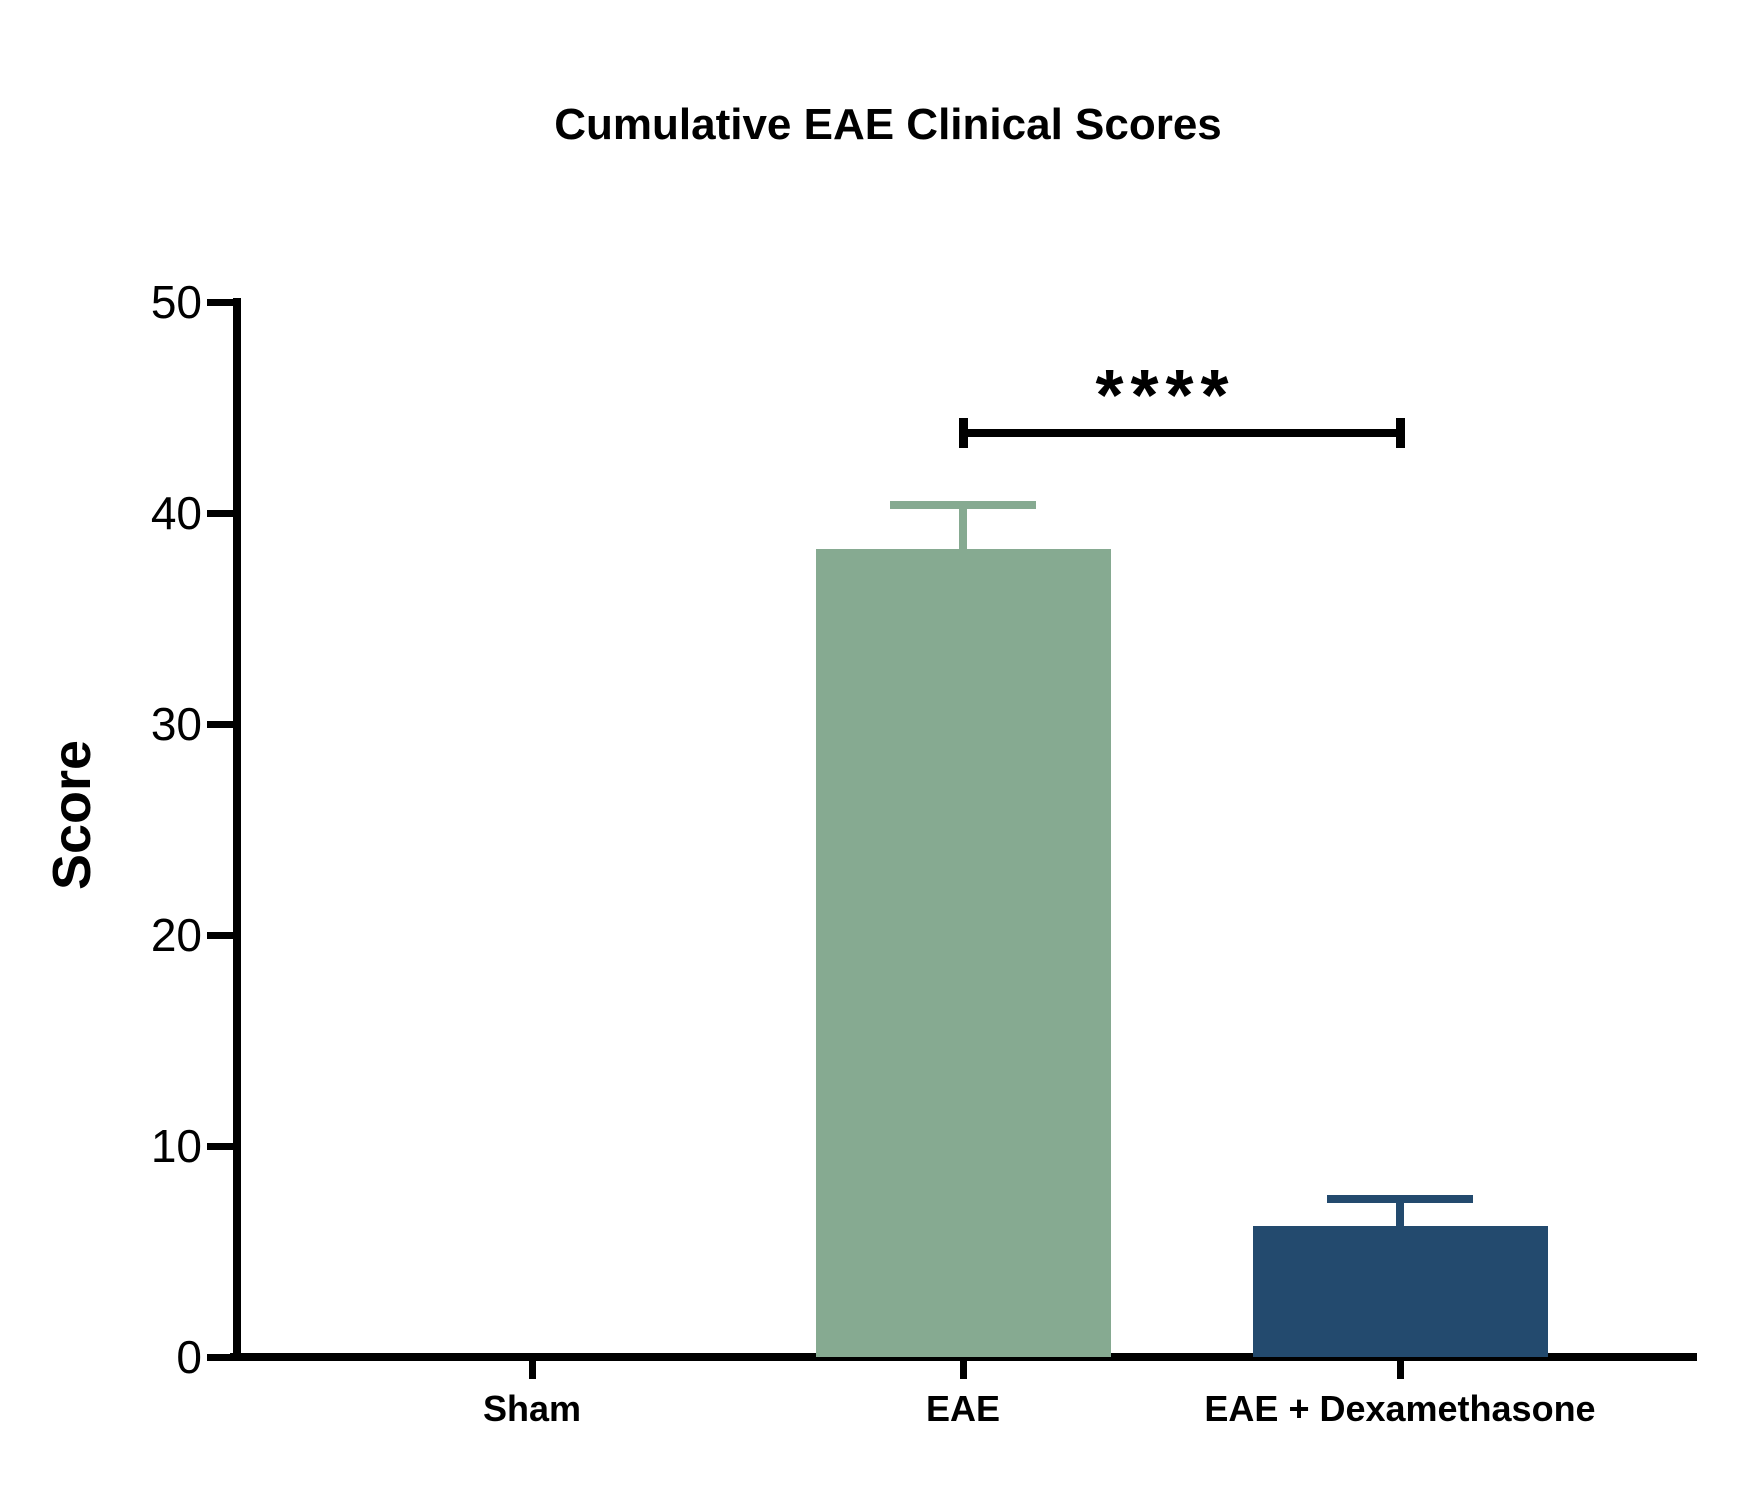 The height and width of the screenshot is (1490, 1740). Describe the element at coordinates (176, 1146) in the screenshot. I see `y-tick-label: 10` at that location.